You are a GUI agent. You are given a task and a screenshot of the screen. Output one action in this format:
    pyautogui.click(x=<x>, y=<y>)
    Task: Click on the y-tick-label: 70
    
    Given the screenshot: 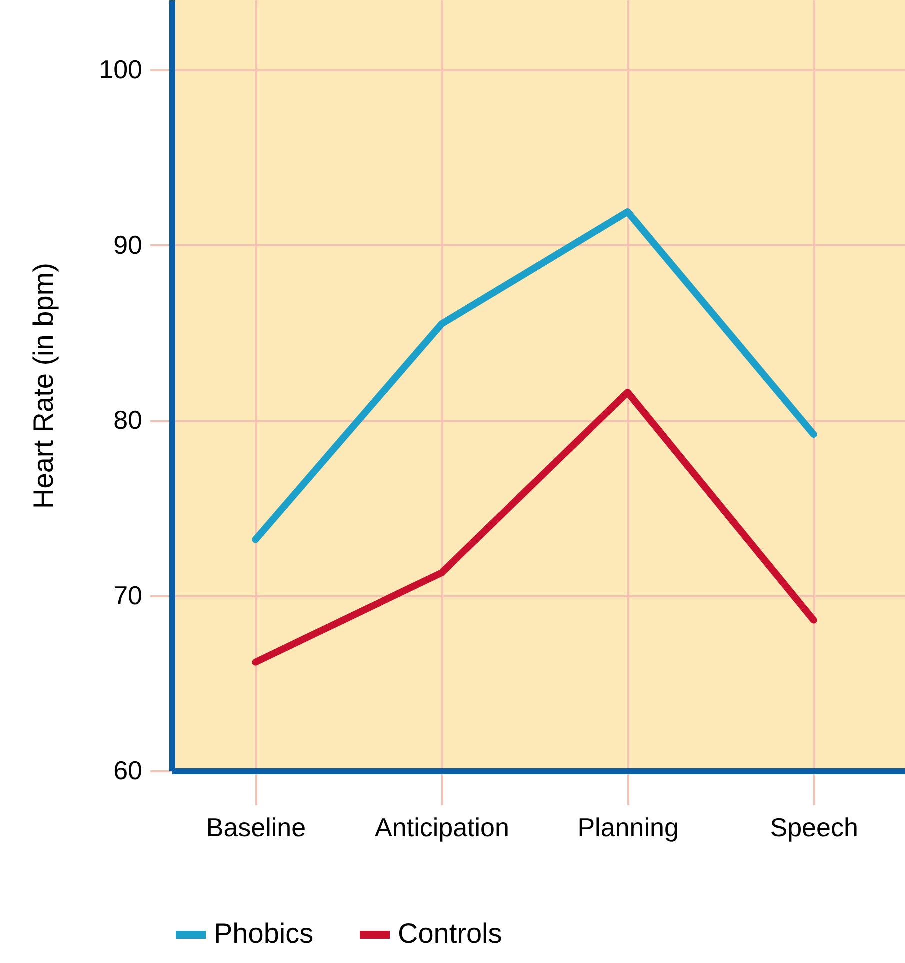 What is the action you would take?
    pyautogui.click(x=128, y=595)
    